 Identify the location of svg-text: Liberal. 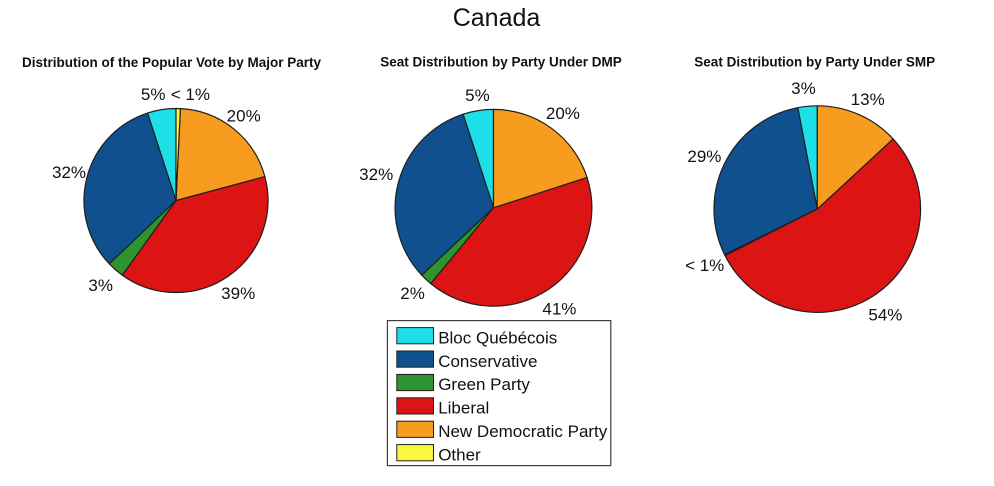
(463, 408).